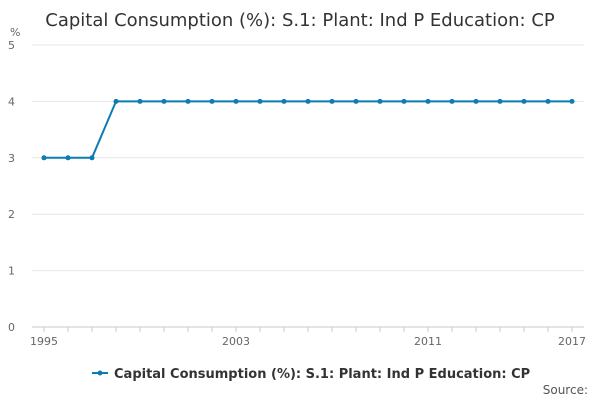  I want to click on y-tick-label: 3, so click(11, 158).